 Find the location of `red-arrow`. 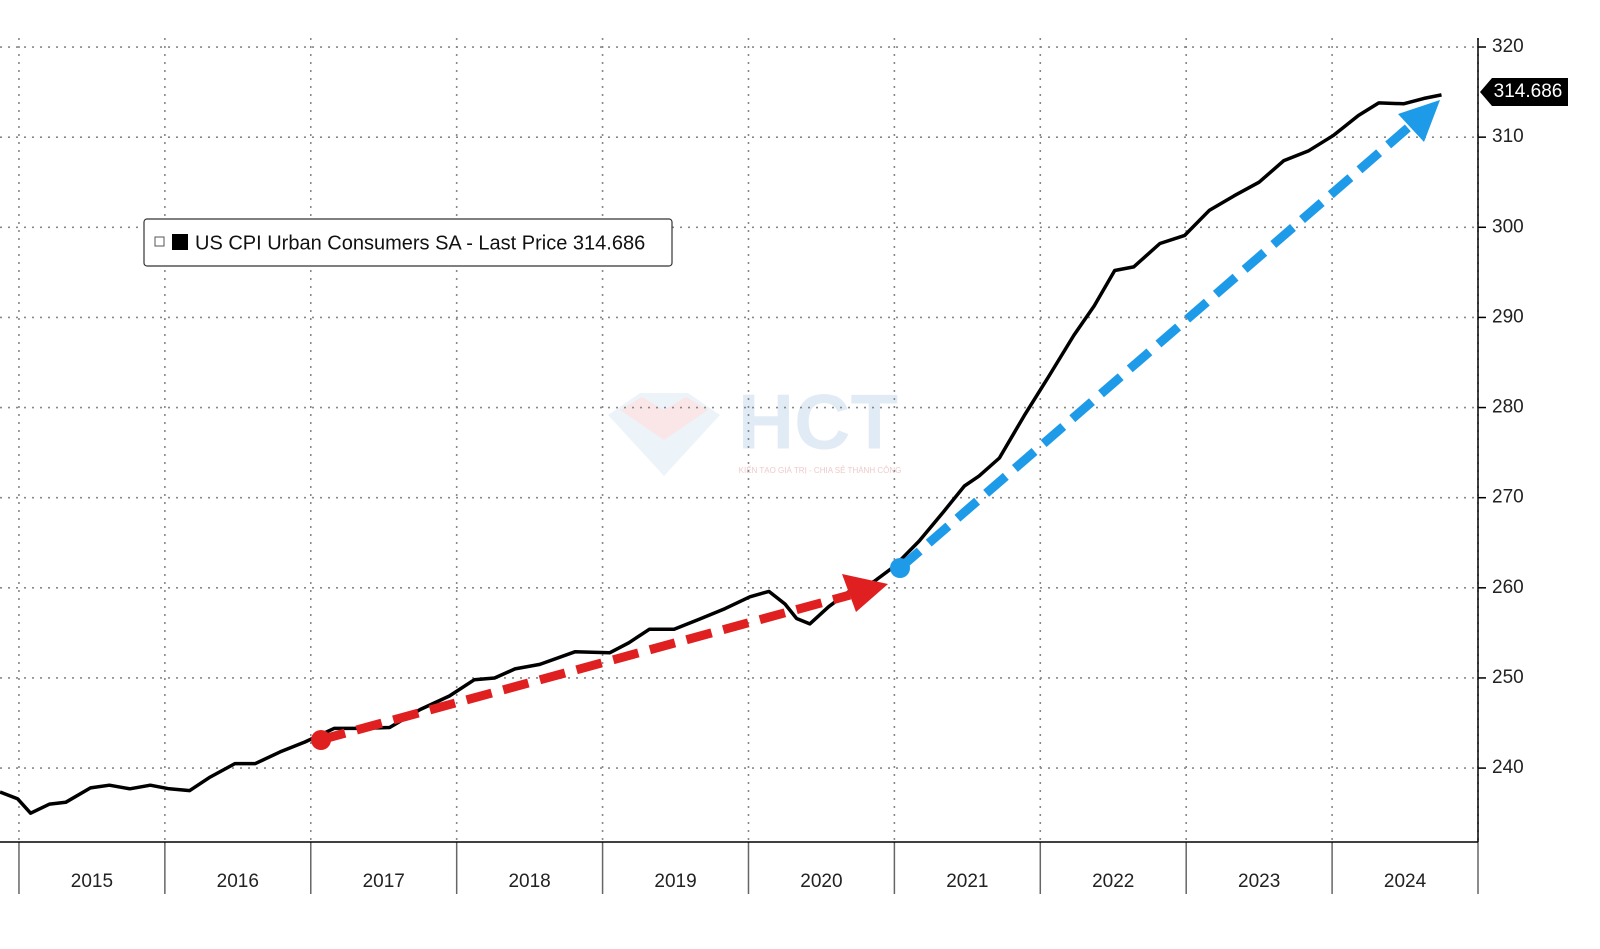

red-arrow is located at coordinates (599, 662).